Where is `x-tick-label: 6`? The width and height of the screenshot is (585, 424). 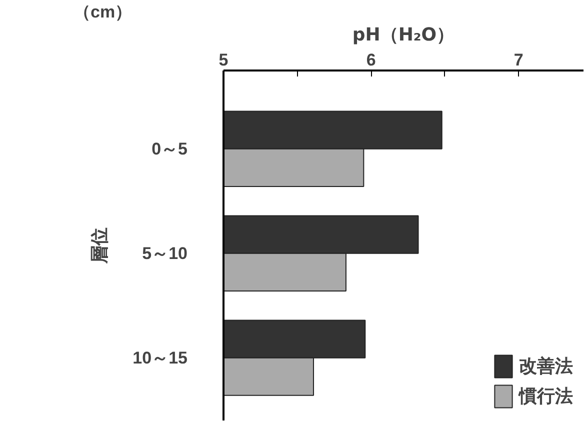
x-tick-label: 6 is located at coordinates (371, 60).